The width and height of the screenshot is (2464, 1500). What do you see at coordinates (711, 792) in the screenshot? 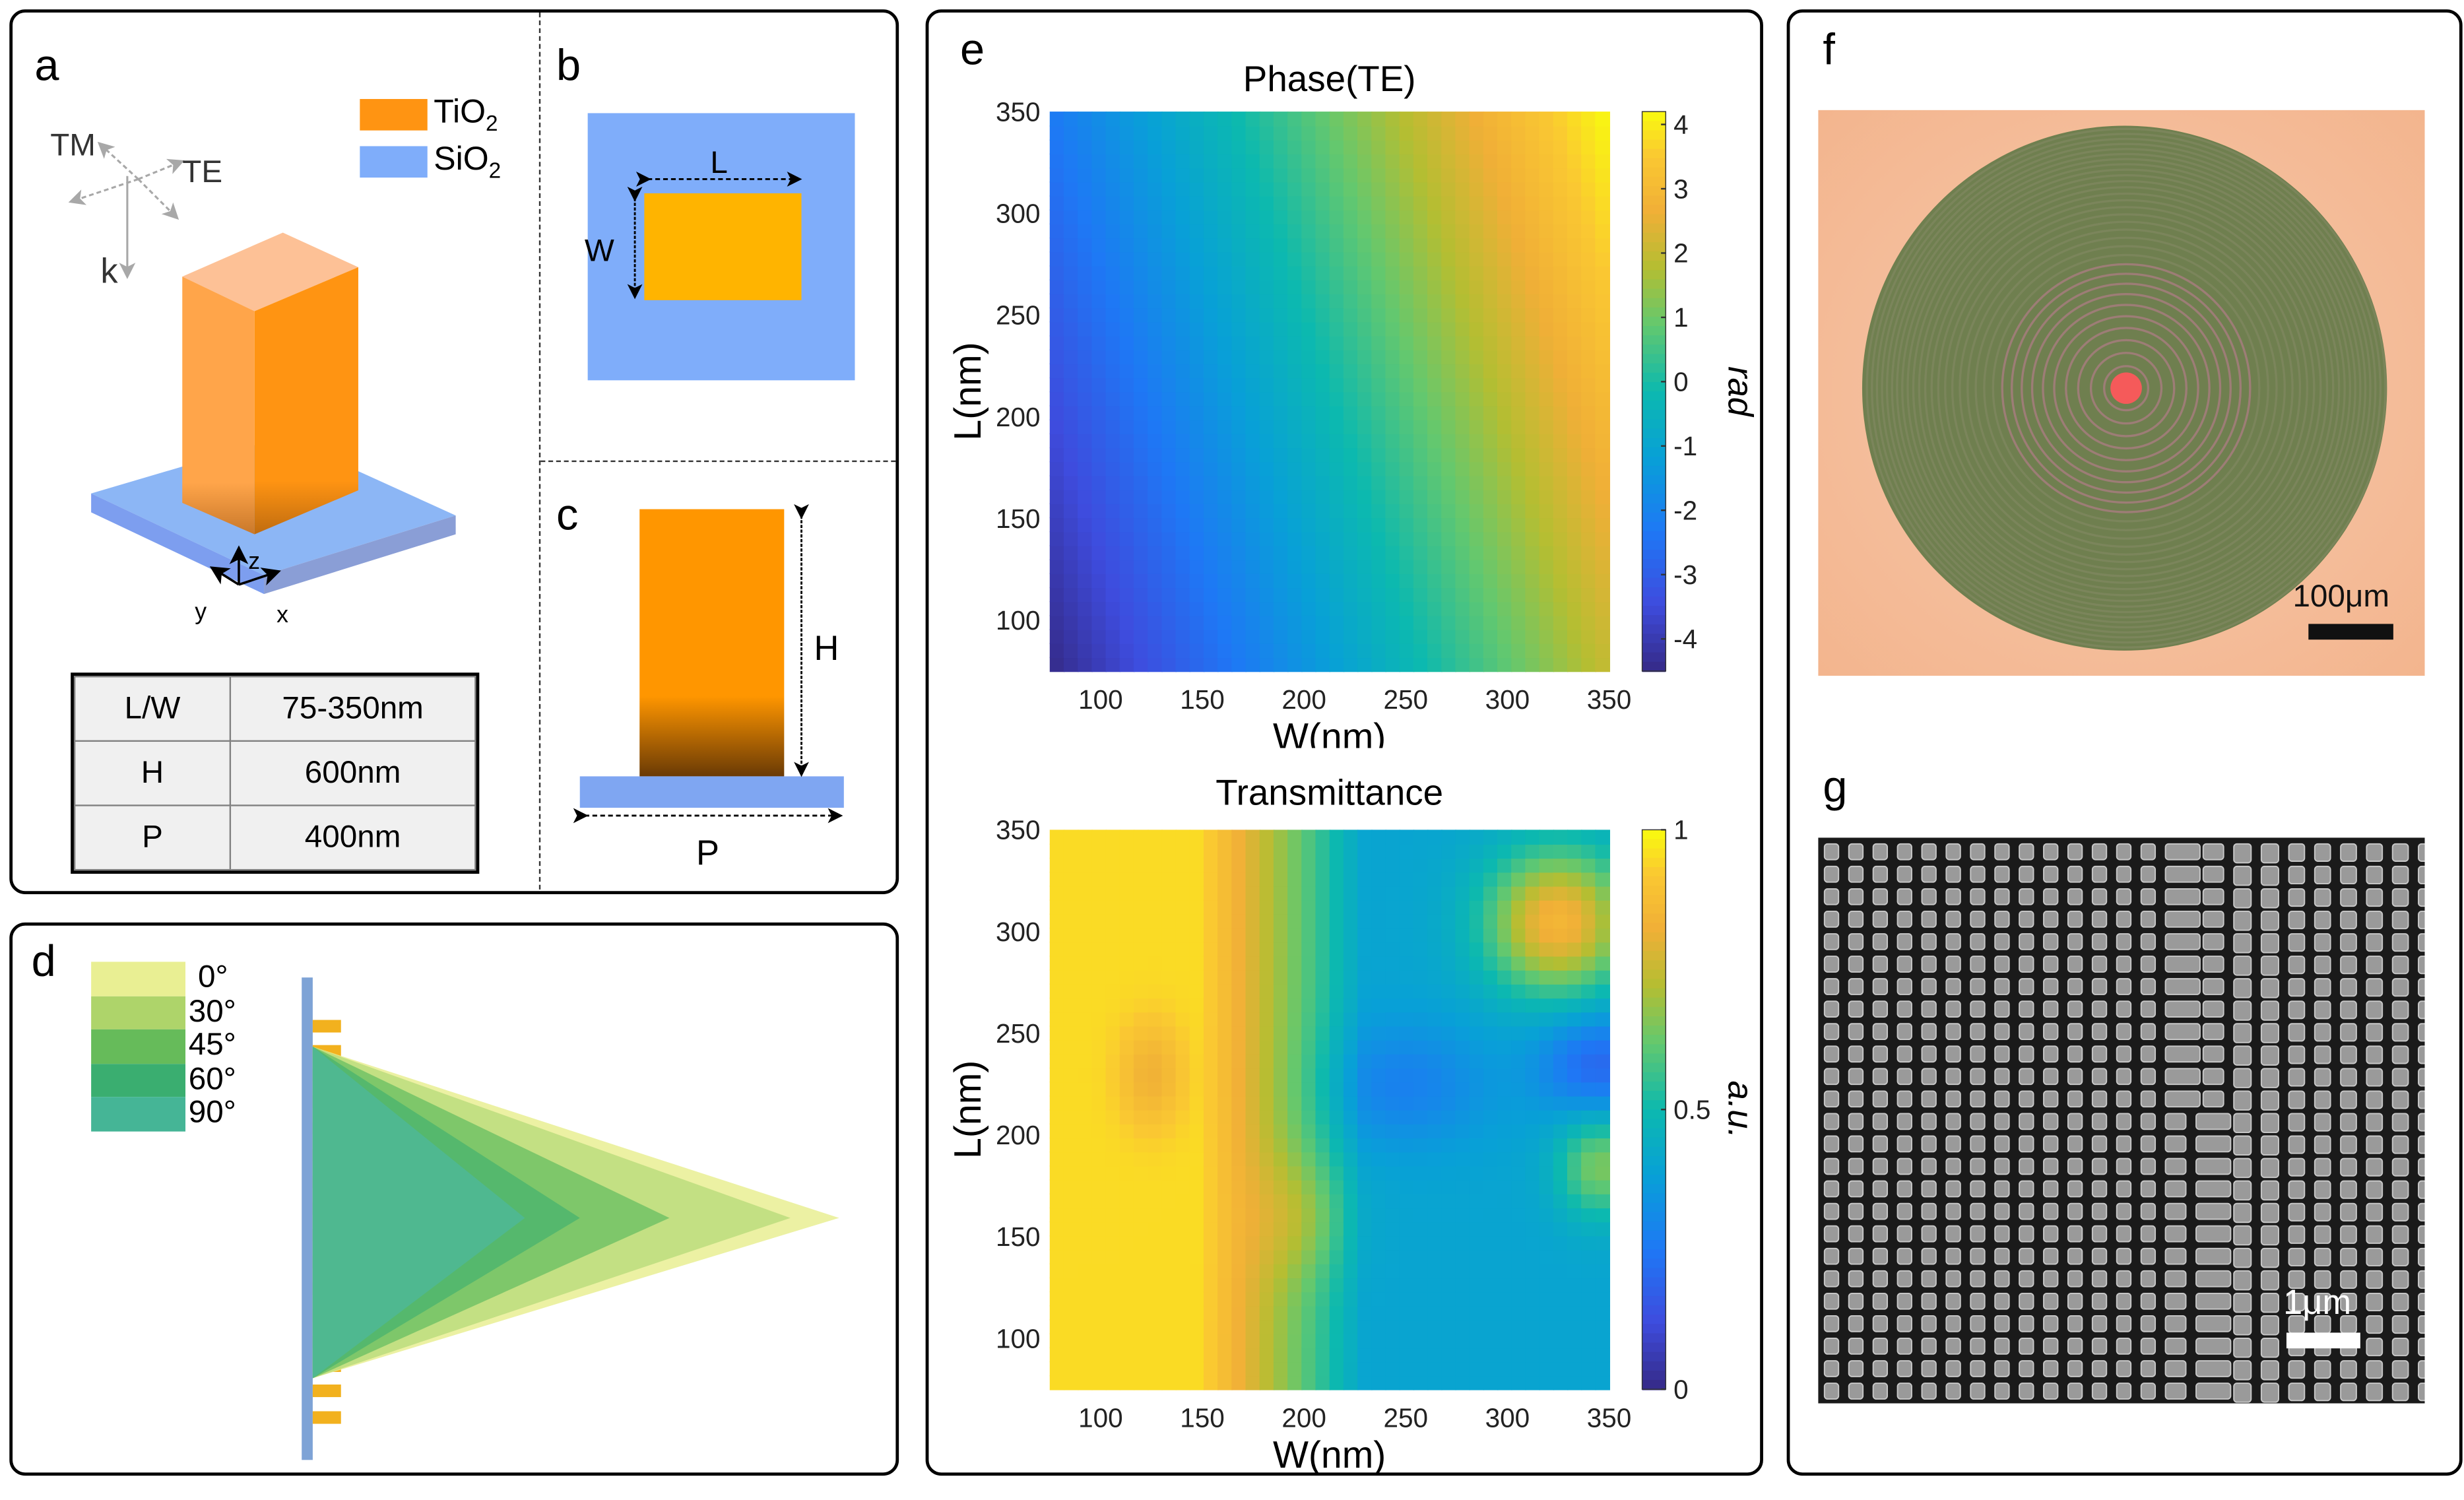
I see `substrate-side-view` at bounding box center [711, 792].